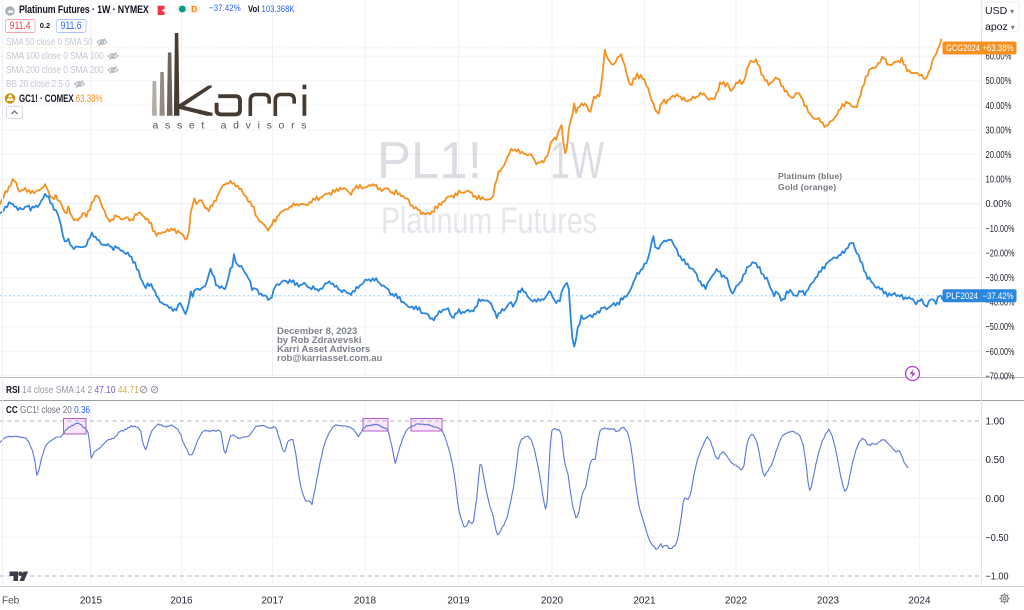 The width and height of the screenshot is (1024, 610). Describe the element at coordinates (577, 161) in the screenshot. I see `svg-text: 1W` at that location.